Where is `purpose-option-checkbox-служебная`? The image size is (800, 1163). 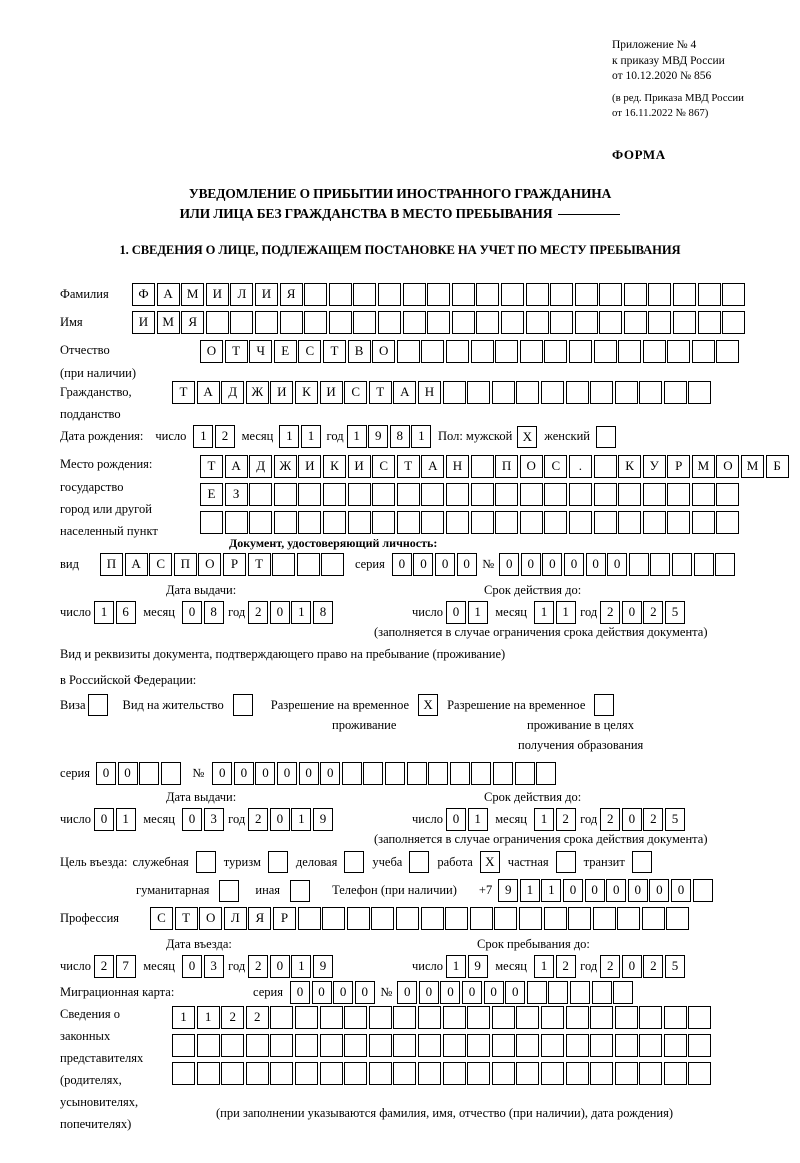 purpose-option-checkbox-служебная is located at coordinates (205, 862).